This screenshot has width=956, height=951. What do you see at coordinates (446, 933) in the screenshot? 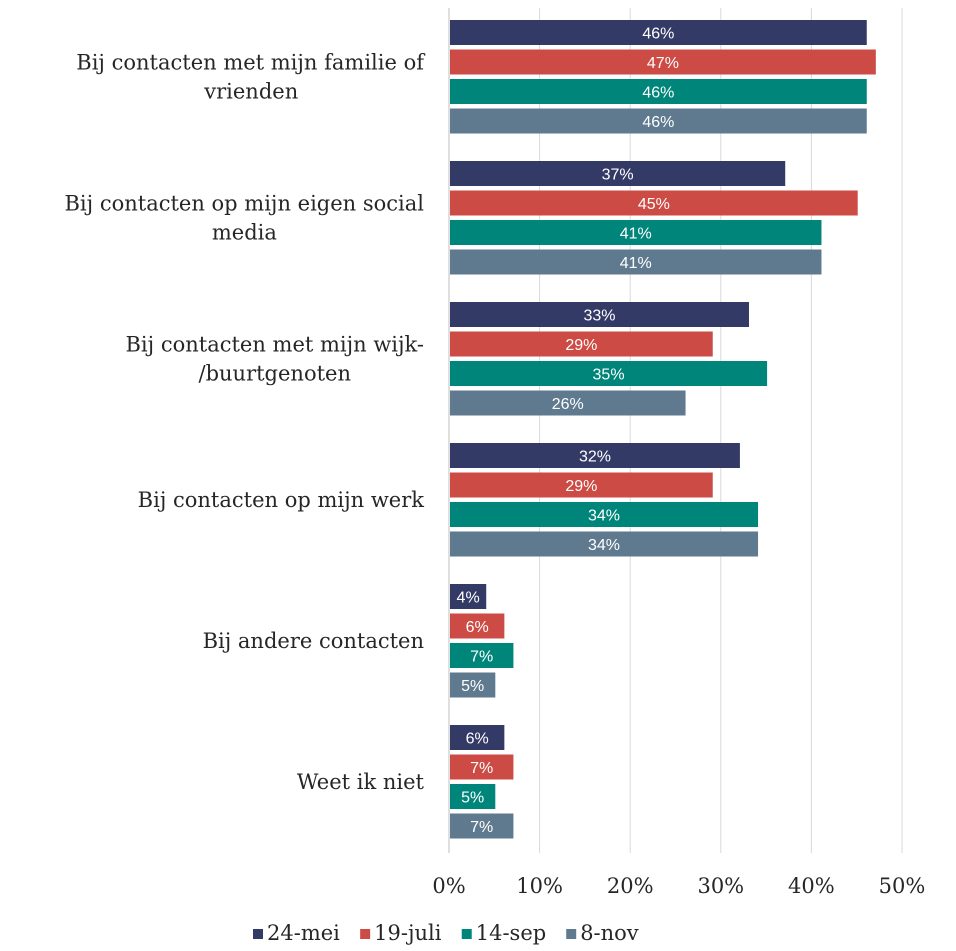
I see `legend: 24-mei 19-juli 14-sep 8-nov` at bounding box center [446, 933].